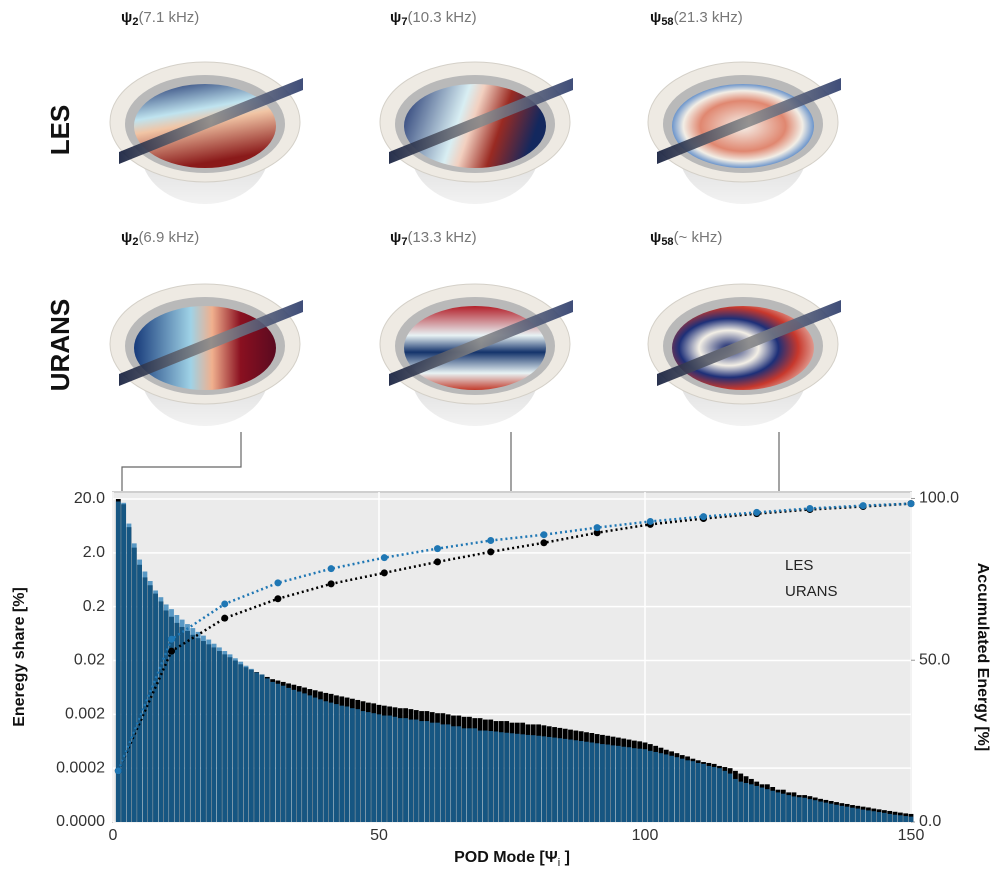 The width and height of the screenshot is (995, 872). I want to click on mode-frequency: (13.3 kHz), so click(441, 237).